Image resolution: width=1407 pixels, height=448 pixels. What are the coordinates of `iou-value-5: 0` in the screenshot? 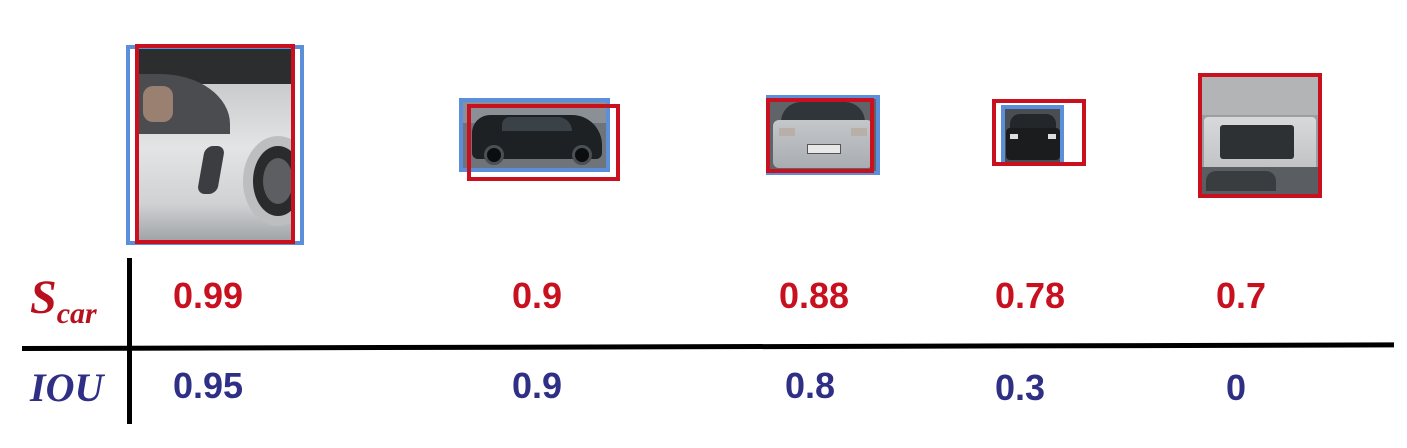 It's located at (1236, 387).